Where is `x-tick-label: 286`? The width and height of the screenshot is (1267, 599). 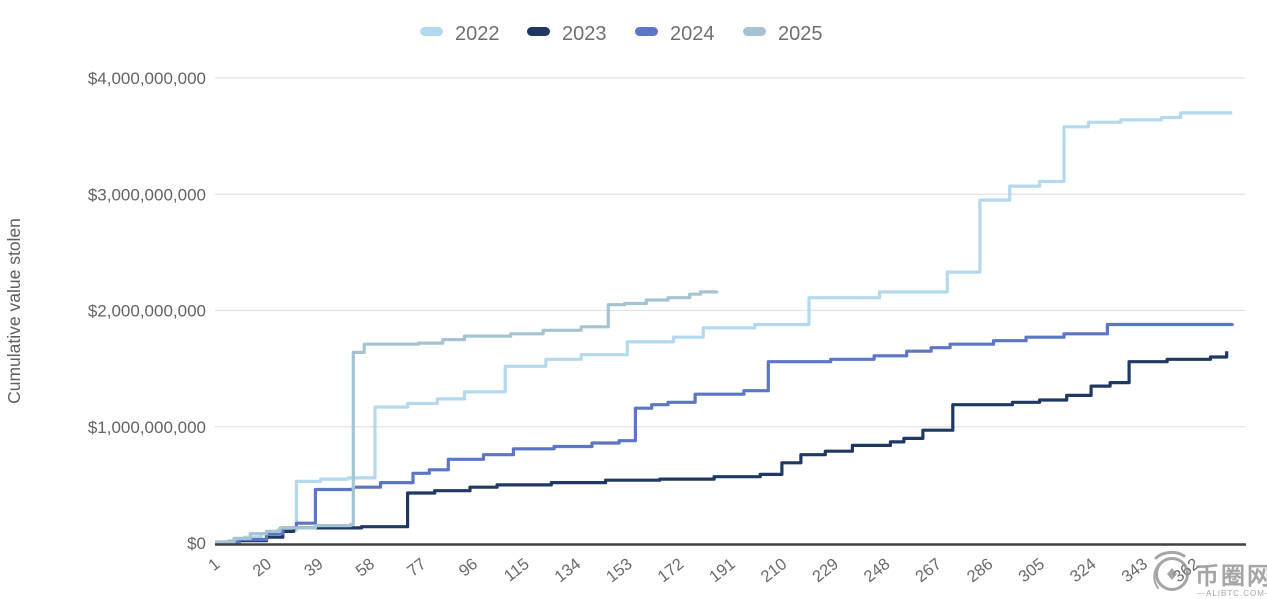
x-tick-label: 286 is located at coordinates (980, 570).